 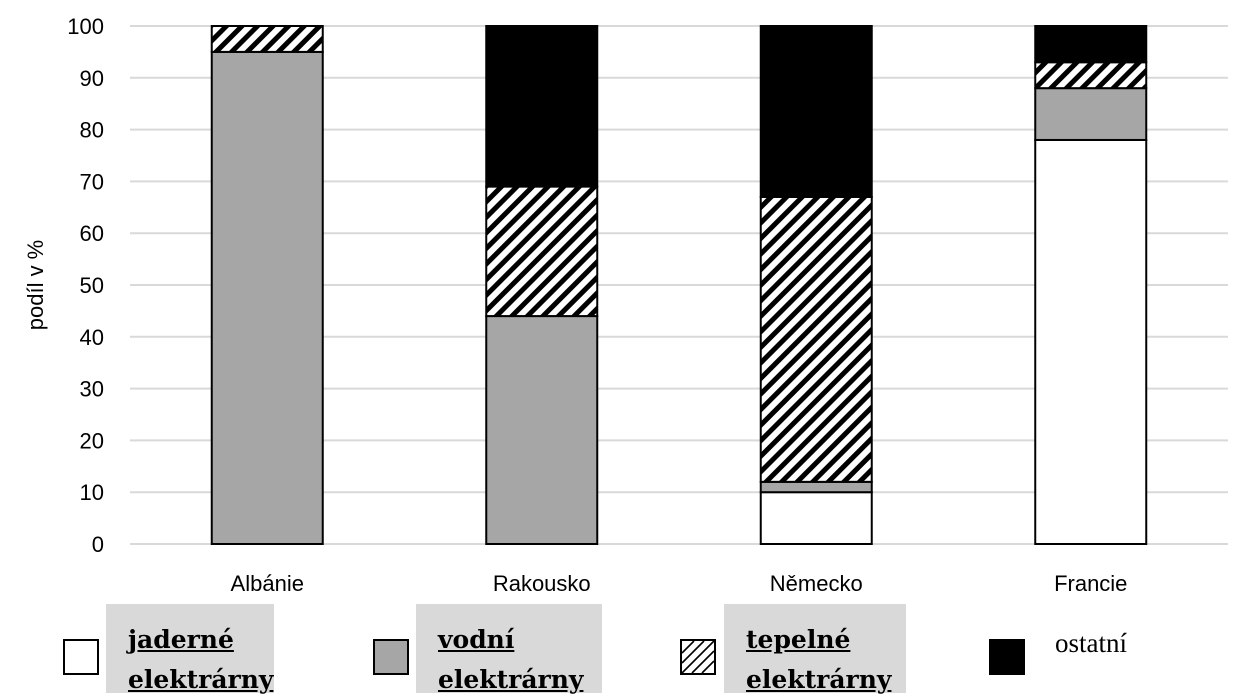 I want to click on y-axis-ticks: 0 10 20 30 40 50 60 70 80 90 100, so click(x=85, y=285).